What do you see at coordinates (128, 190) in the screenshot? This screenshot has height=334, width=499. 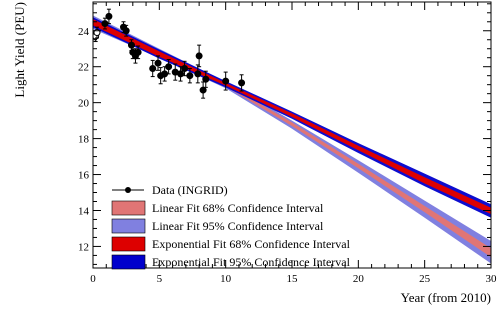 I see `legend-marker` at bounding box center [128, 190].